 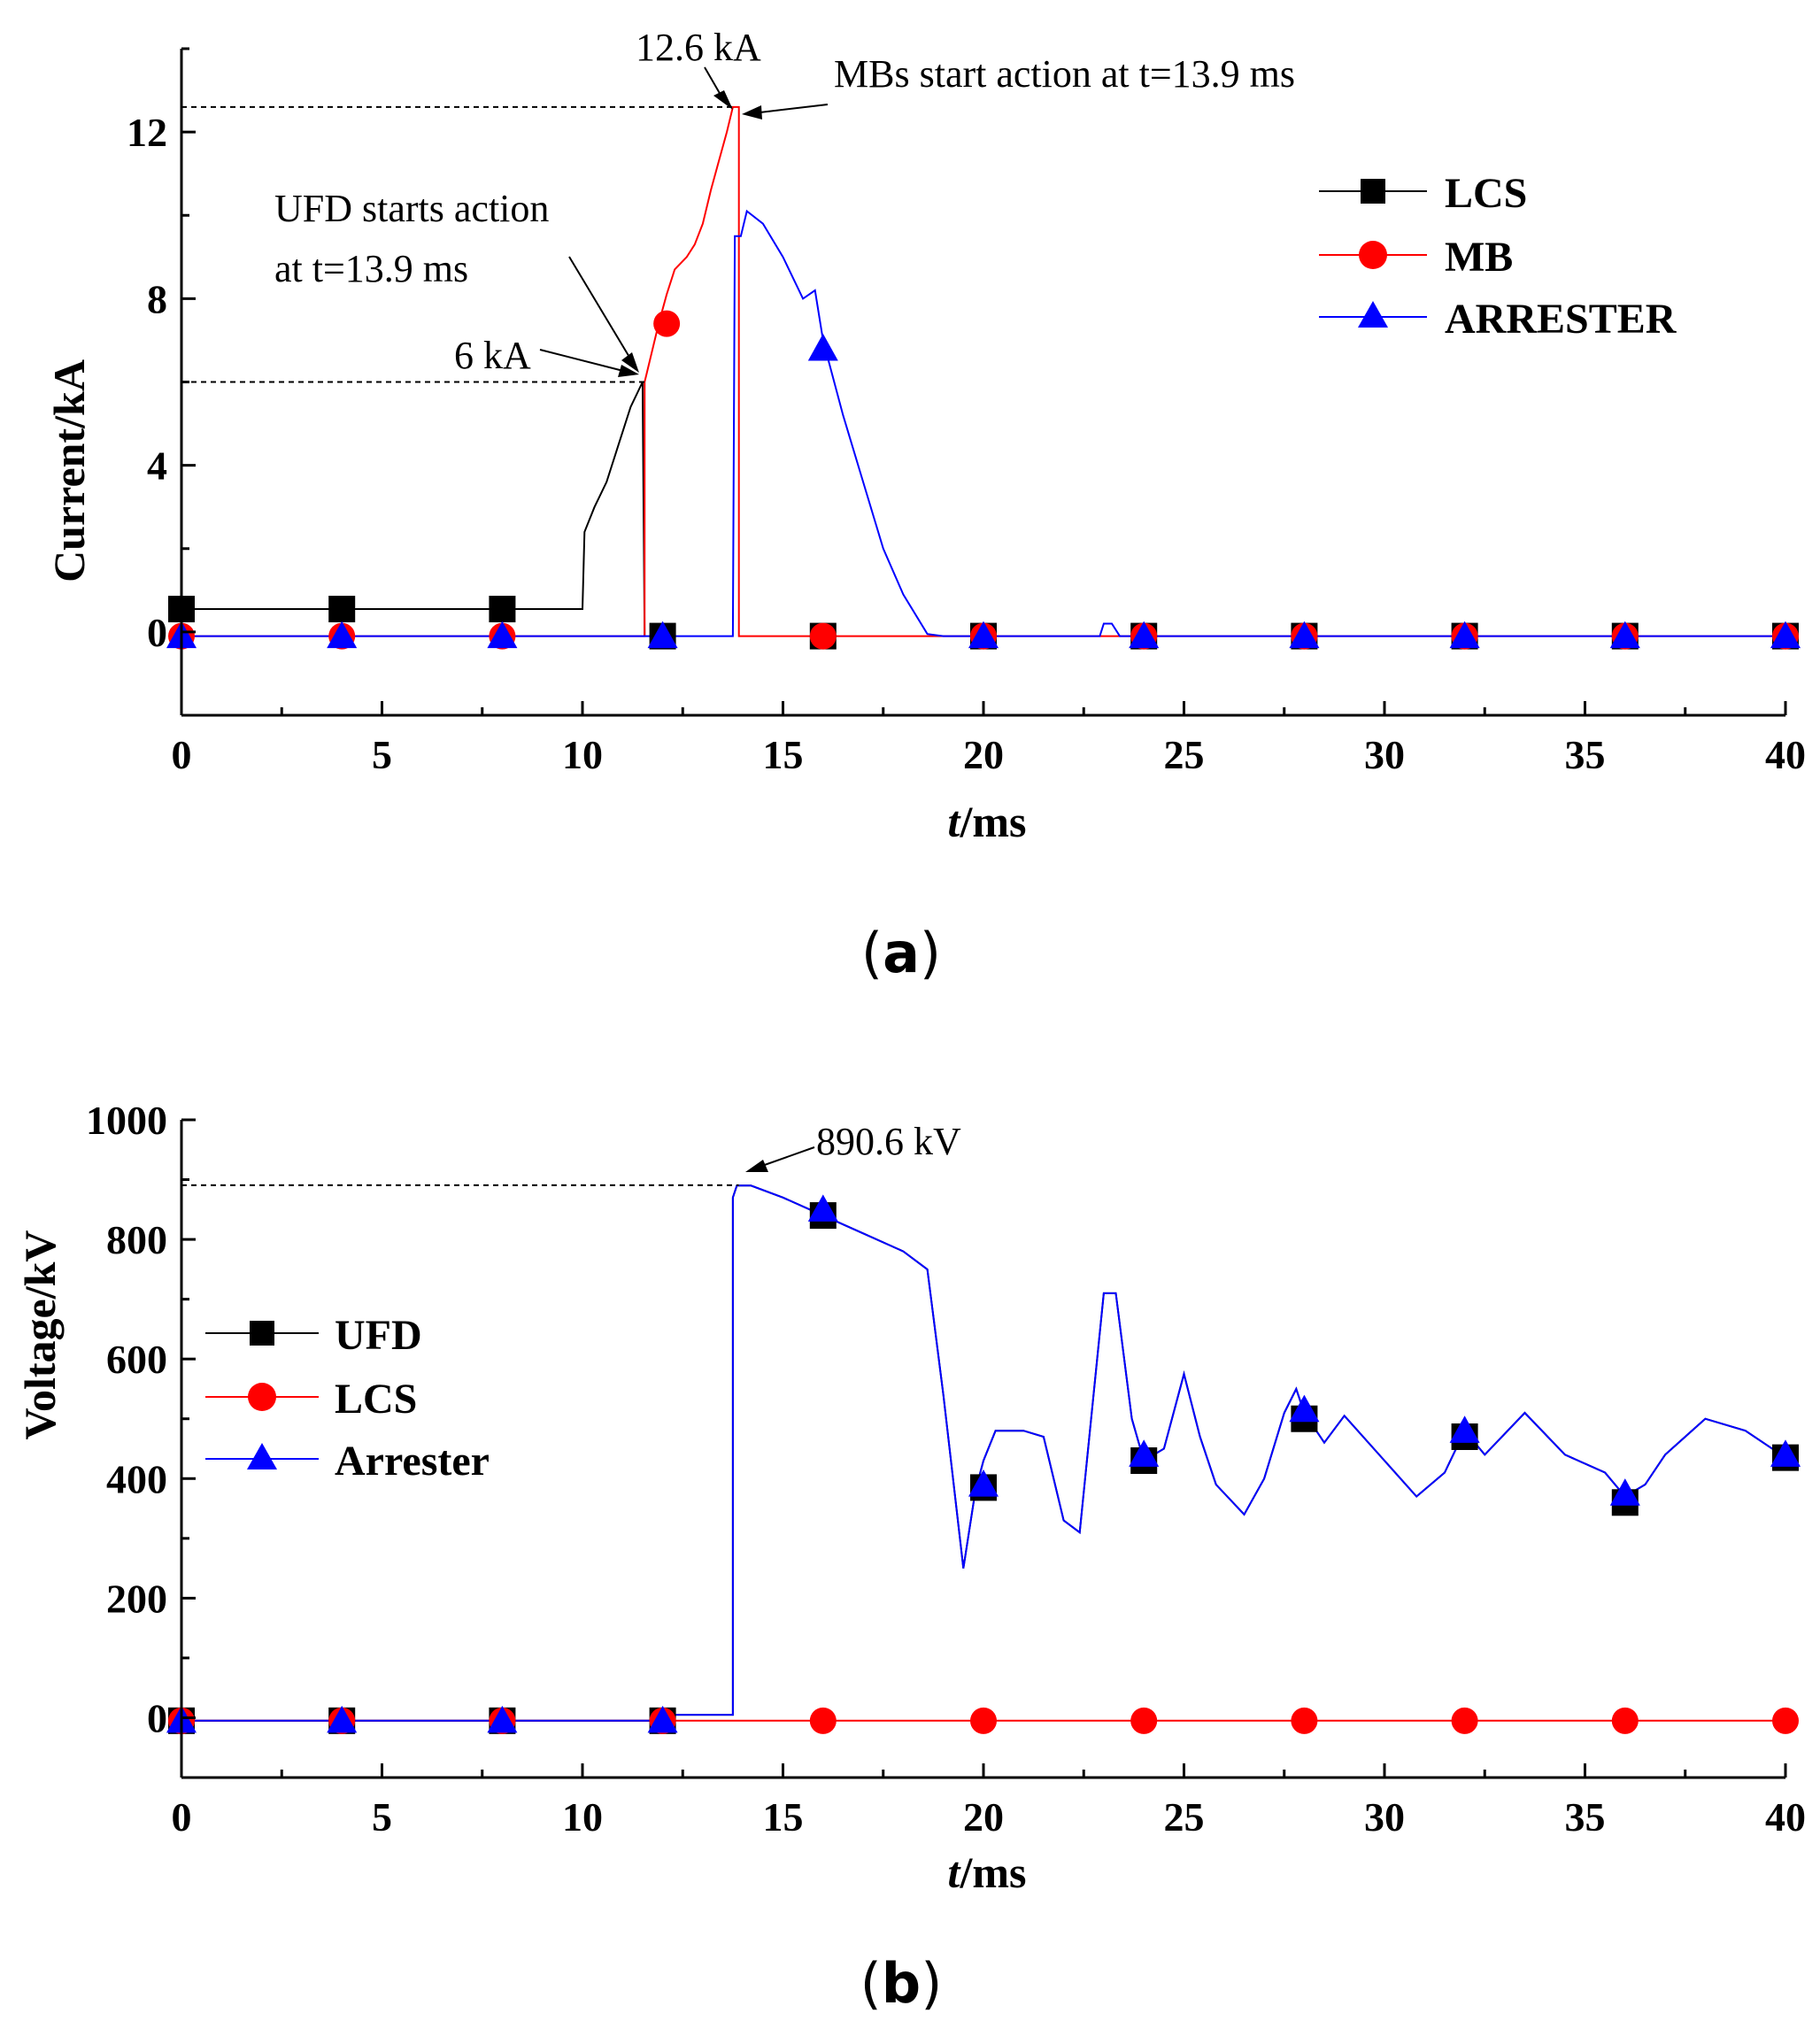 I want to click on panel-b-legend: UFD LCS Arrester, so click(x=347, y=1399).